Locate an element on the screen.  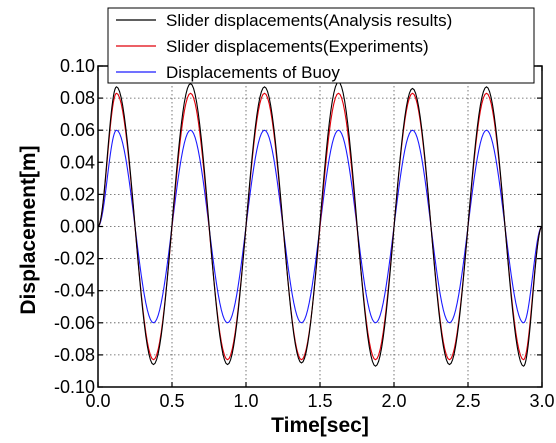
y-tick-label: 0.10 is located at coordinates (77, 66).